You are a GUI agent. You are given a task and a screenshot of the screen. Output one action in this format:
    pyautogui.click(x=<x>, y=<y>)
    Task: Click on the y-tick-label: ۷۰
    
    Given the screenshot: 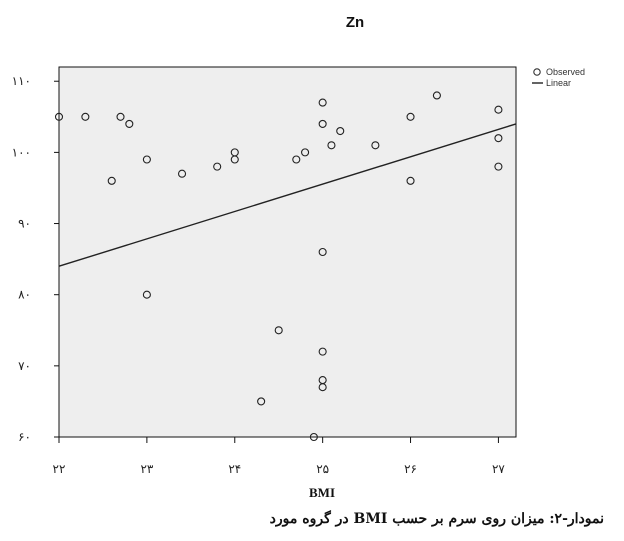 What is the action you would take?
    pyautogui.click(x=24, y=366)
    